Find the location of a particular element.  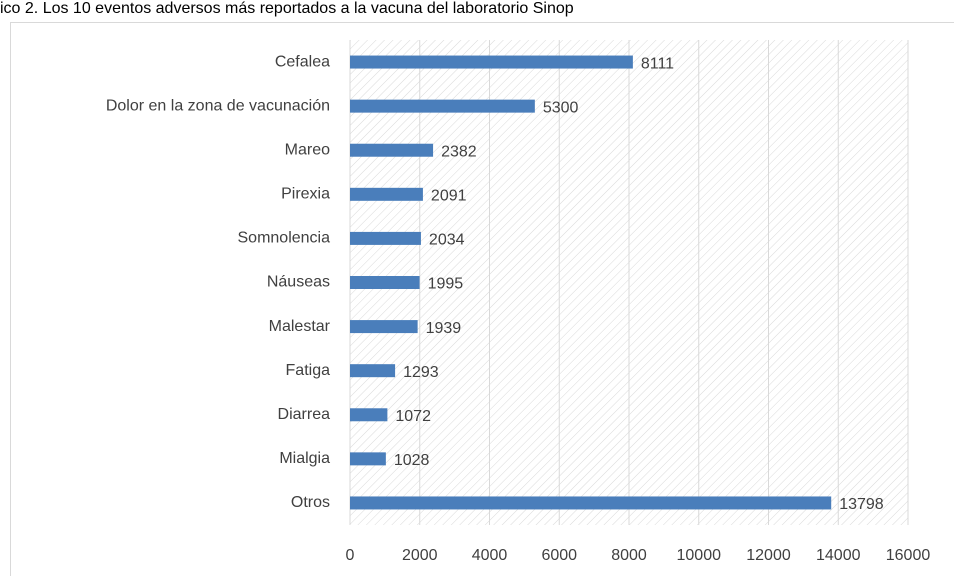

data-label: 1293 is located at coordinates (421, 372).